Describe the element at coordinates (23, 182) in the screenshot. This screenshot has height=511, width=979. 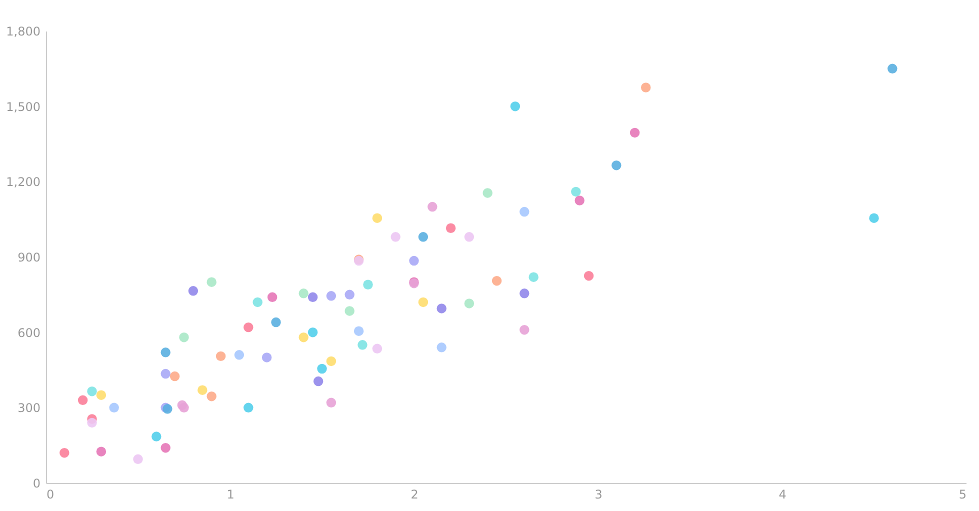
I see `y-tick-label: 1,200` at that location.